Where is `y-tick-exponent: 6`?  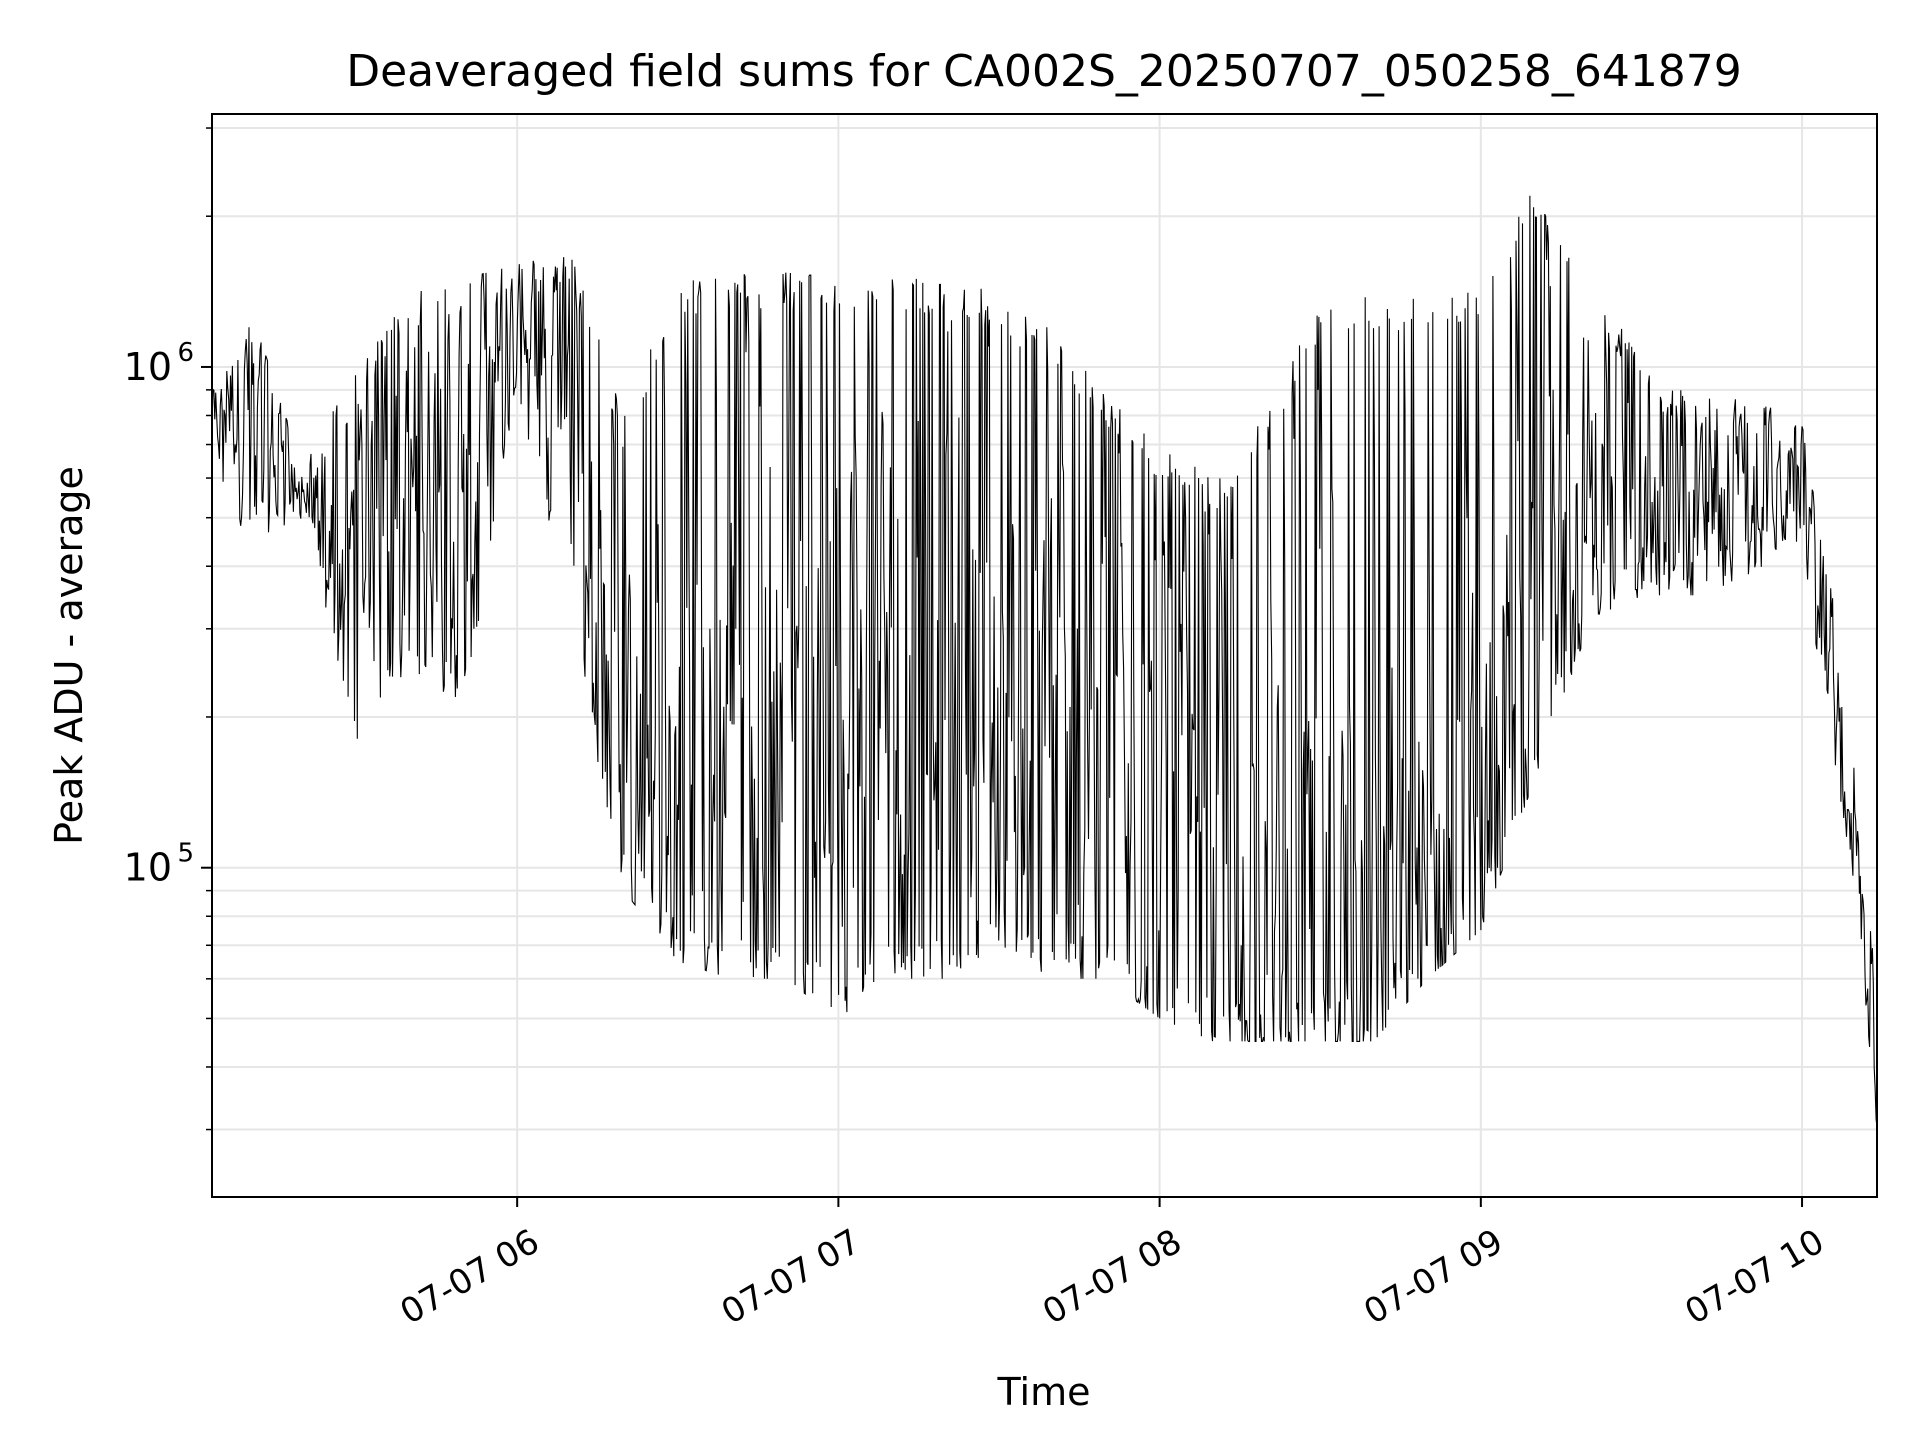
y-tick-exponent: 6 is located at coordinates (185, 353).